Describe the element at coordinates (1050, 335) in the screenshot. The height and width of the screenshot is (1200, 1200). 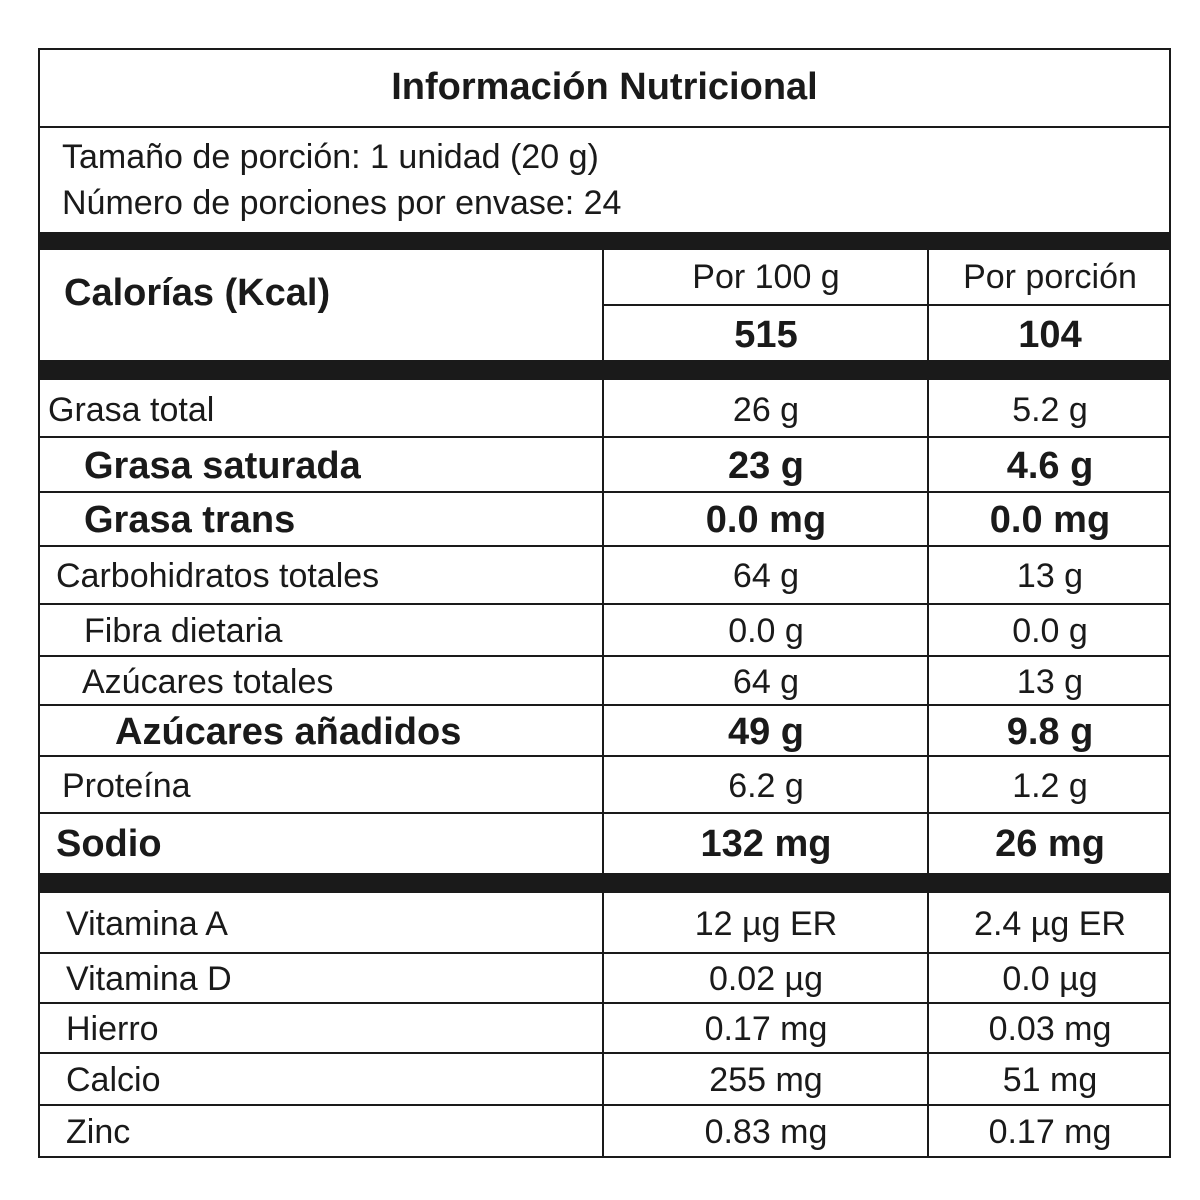
I see `calories-per-serving: 104` at that location.